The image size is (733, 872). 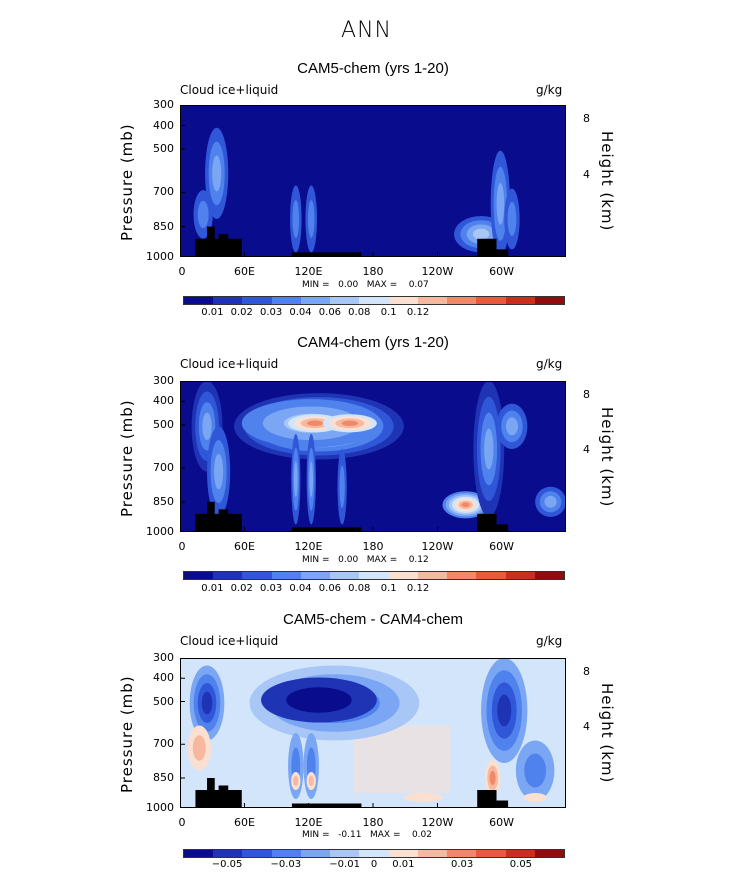 What do you see at coordinates (418, 312) in the screenshot?
I see `panel-1-colorbar-label: 0.12` at bounding box center [418, 312].